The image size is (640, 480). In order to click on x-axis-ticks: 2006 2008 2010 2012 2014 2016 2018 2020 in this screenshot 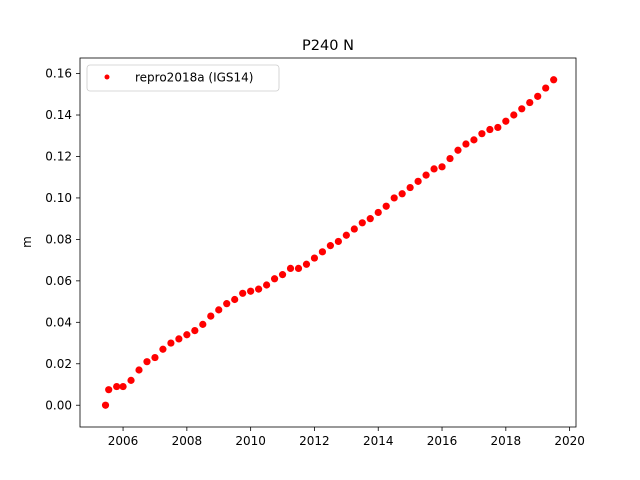, I will do `click(346, 437)`.